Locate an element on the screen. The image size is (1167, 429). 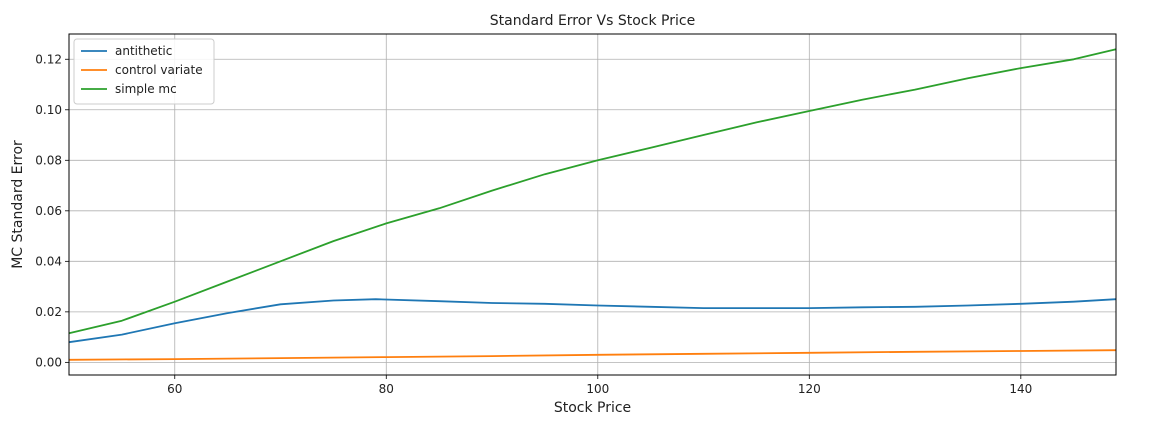
chart-title: Standard Error Vs Stock Price is located at coordinates (592, 21).